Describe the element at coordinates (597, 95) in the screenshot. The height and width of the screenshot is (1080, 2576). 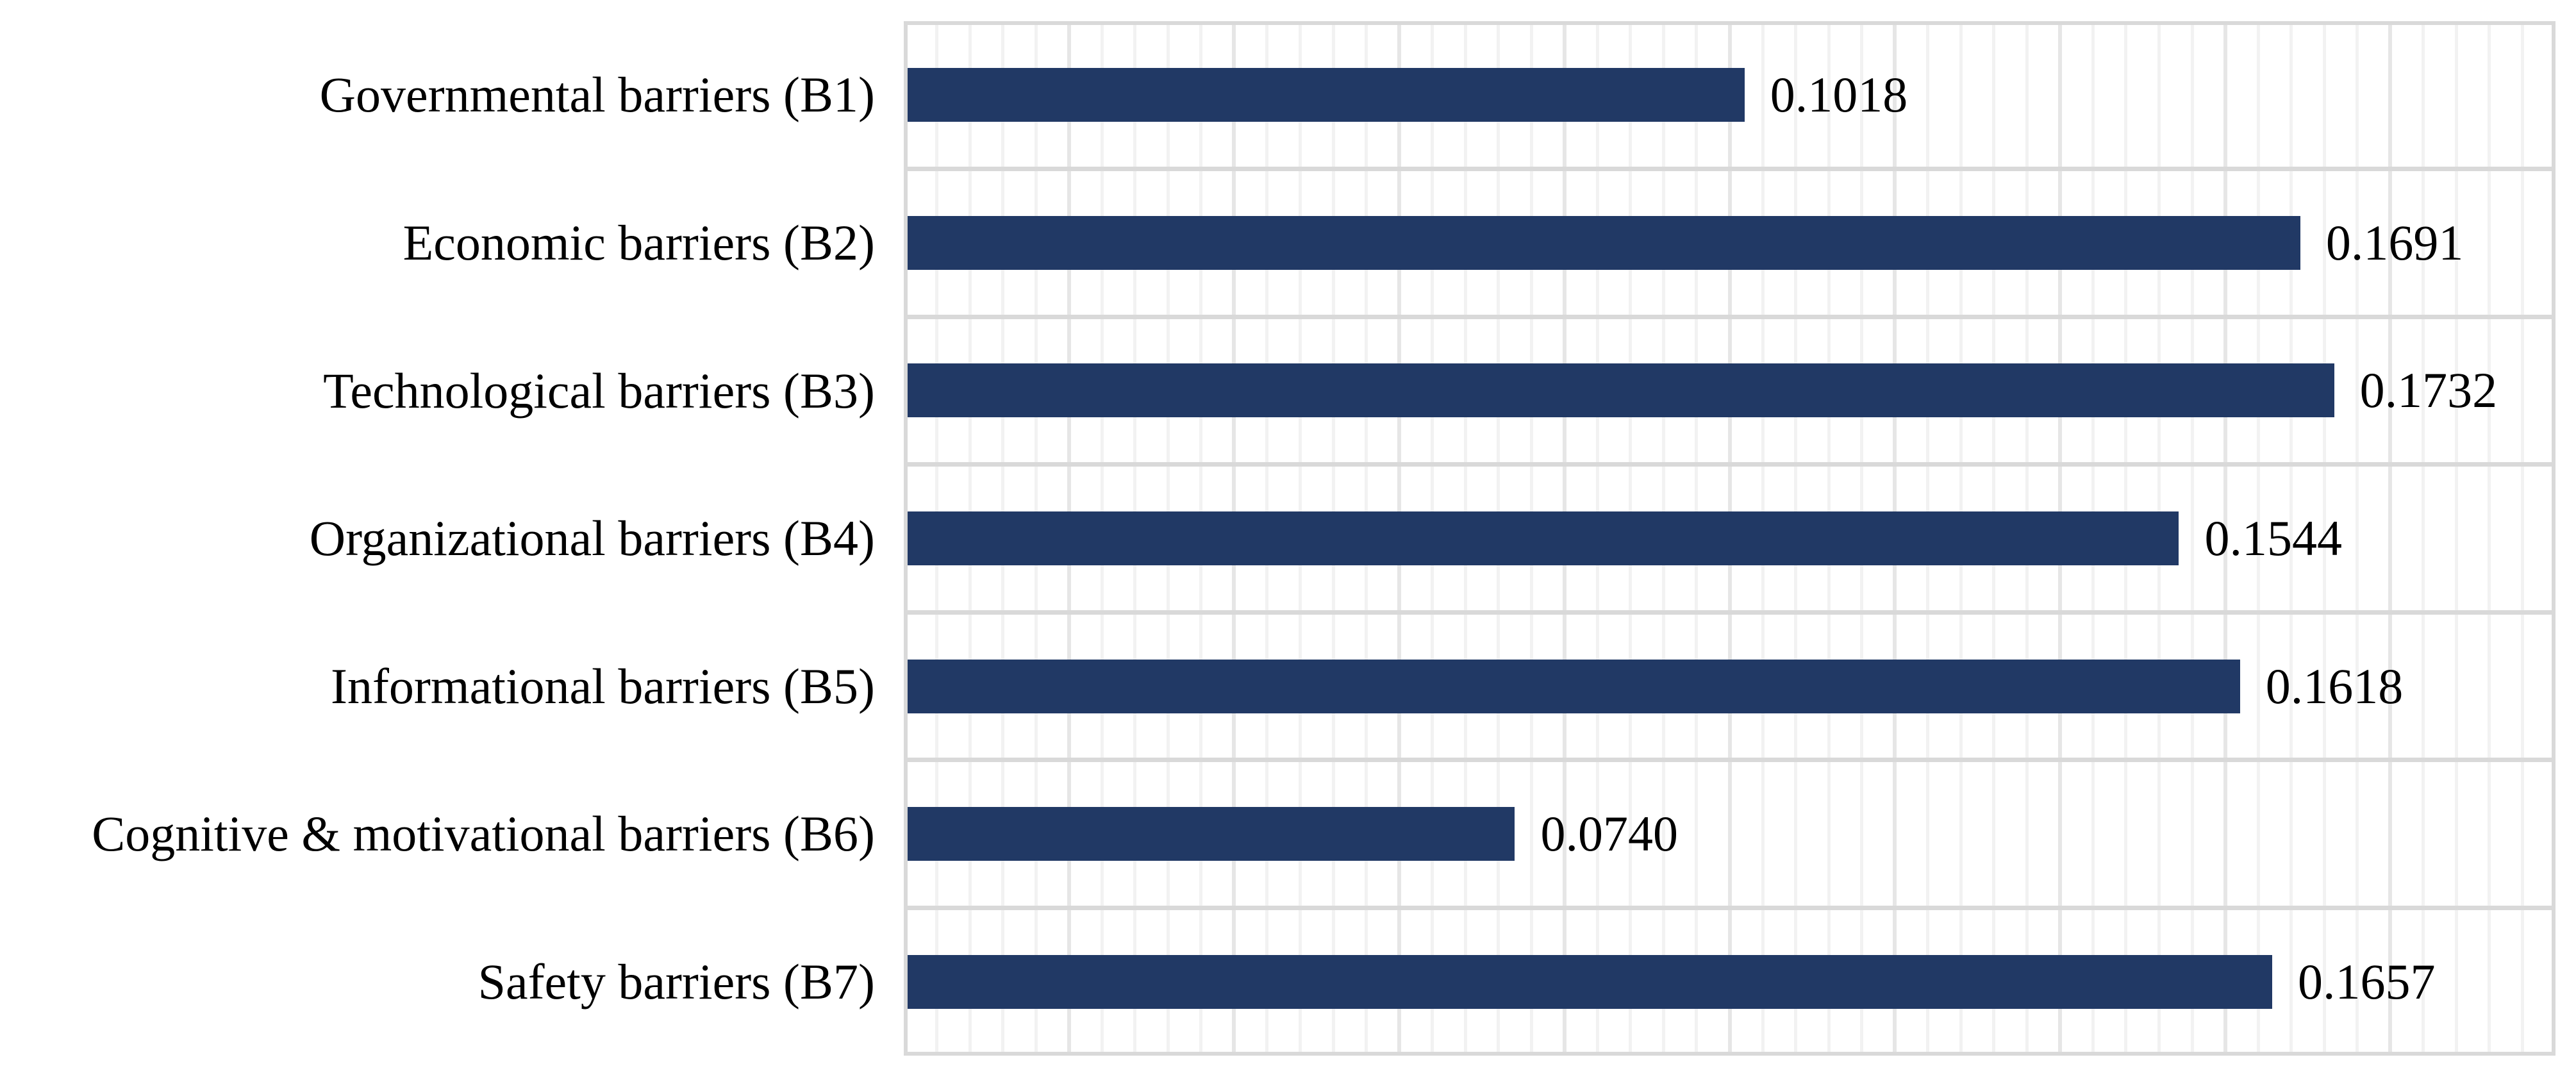
I see `category-label: Governmental barriers (B1)` at that location.